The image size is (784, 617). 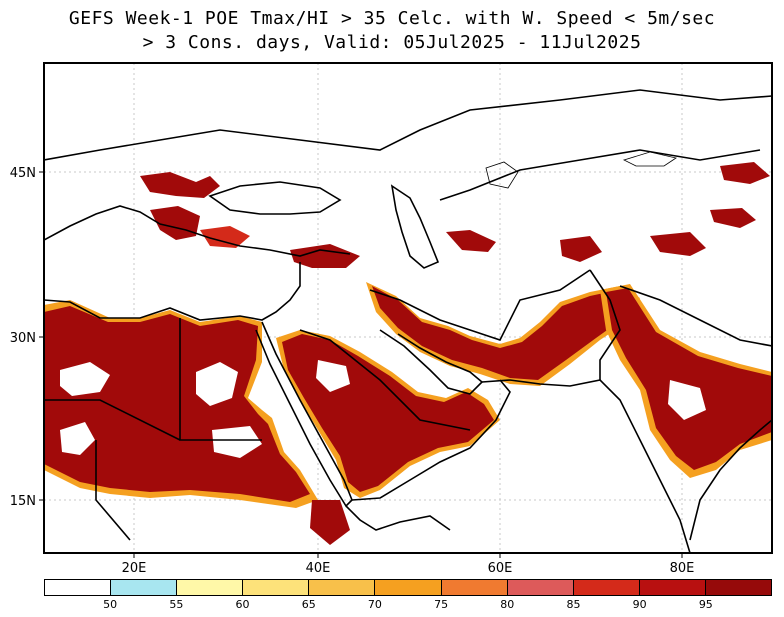 I want to click on legend-tick-label: 75, so click(x=441, y=604).